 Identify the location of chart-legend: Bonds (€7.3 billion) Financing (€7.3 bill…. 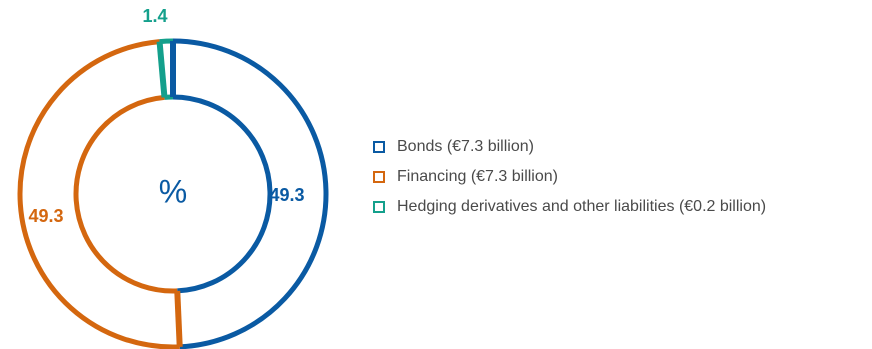
(569, 179).